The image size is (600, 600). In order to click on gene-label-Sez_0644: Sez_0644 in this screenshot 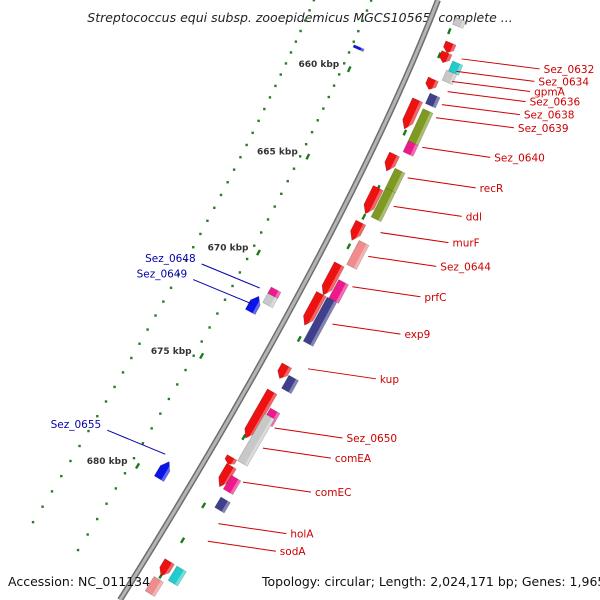, I will do `click(465, 267)`.